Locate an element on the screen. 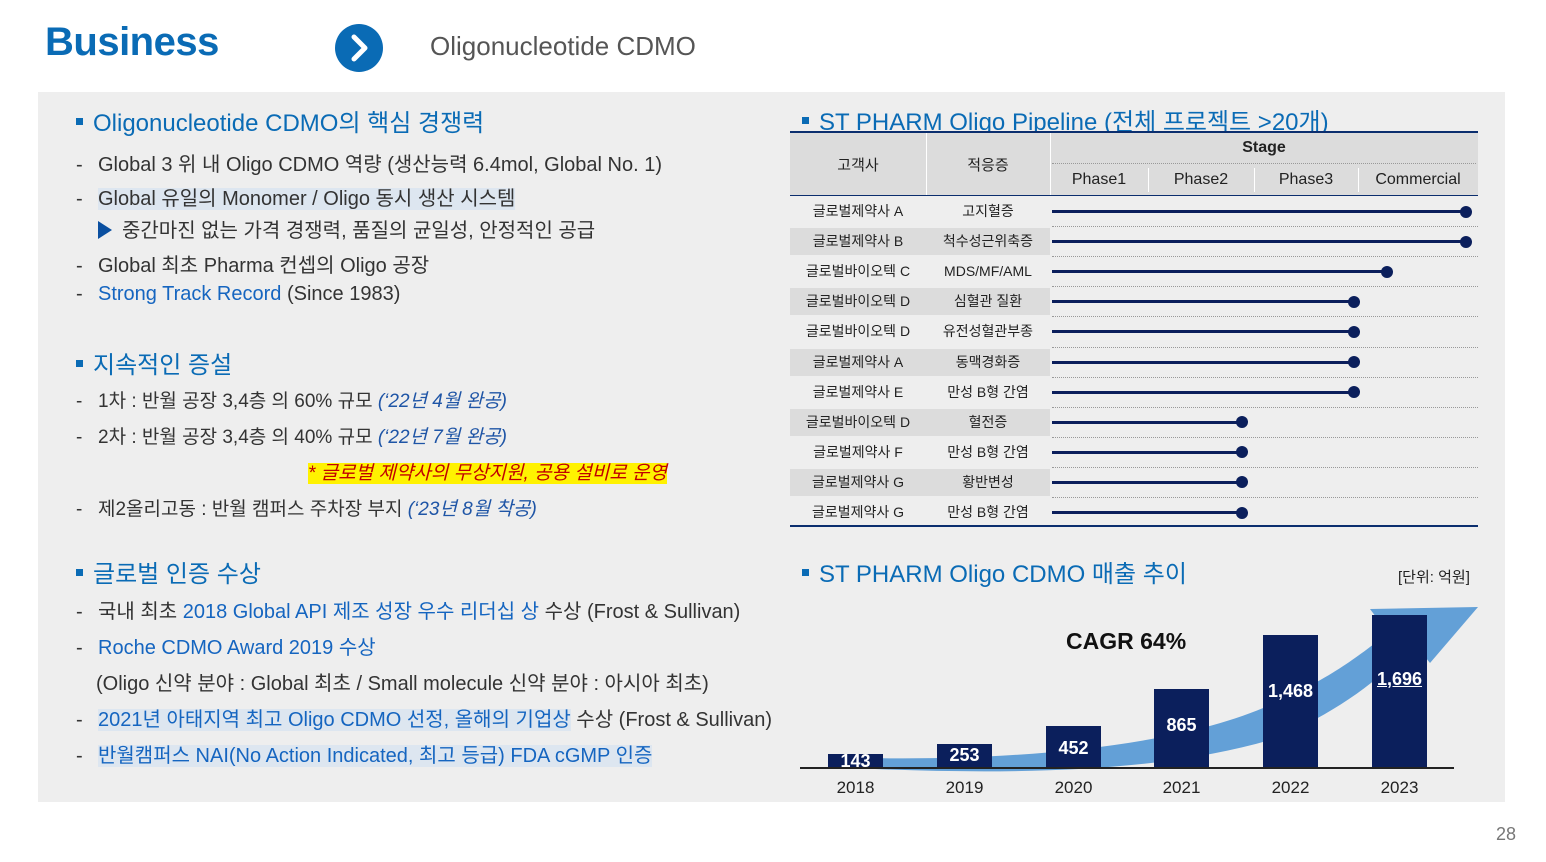 This screenshot has height=862, width=1546. pipeline-indication: 고지혈증 is located at coordinates (988, 211).